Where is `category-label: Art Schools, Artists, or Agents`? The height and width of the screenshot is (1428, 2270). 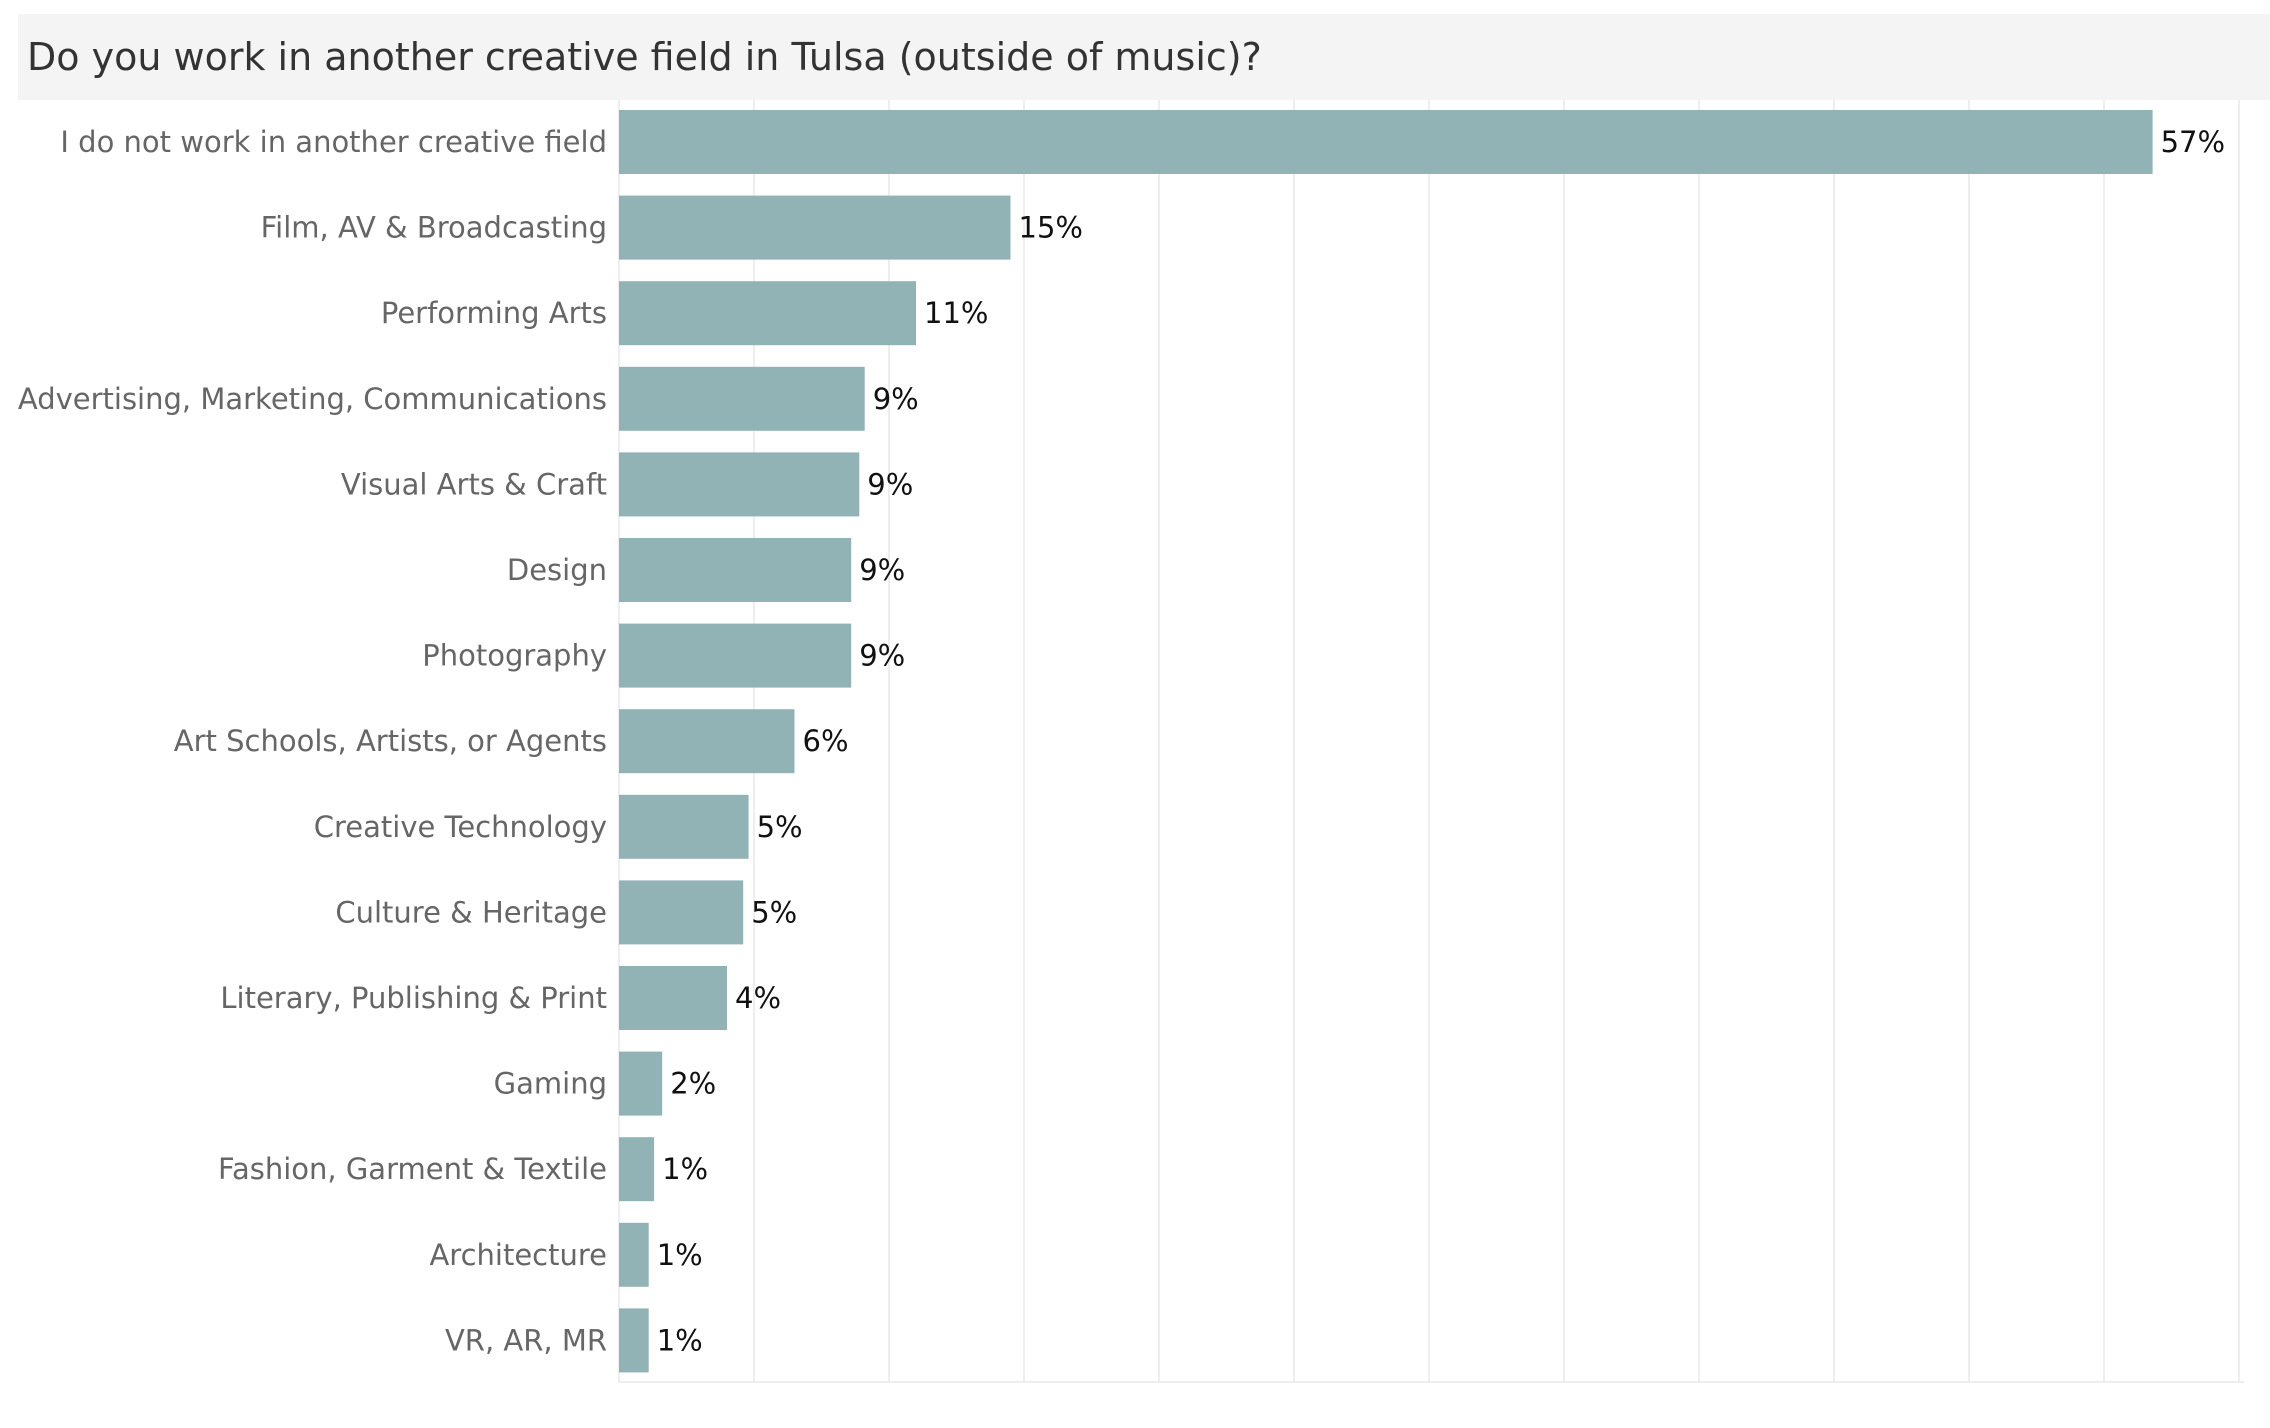
category-label: Art Schools, Artists, or Agents is located at coordinates (390, 741).